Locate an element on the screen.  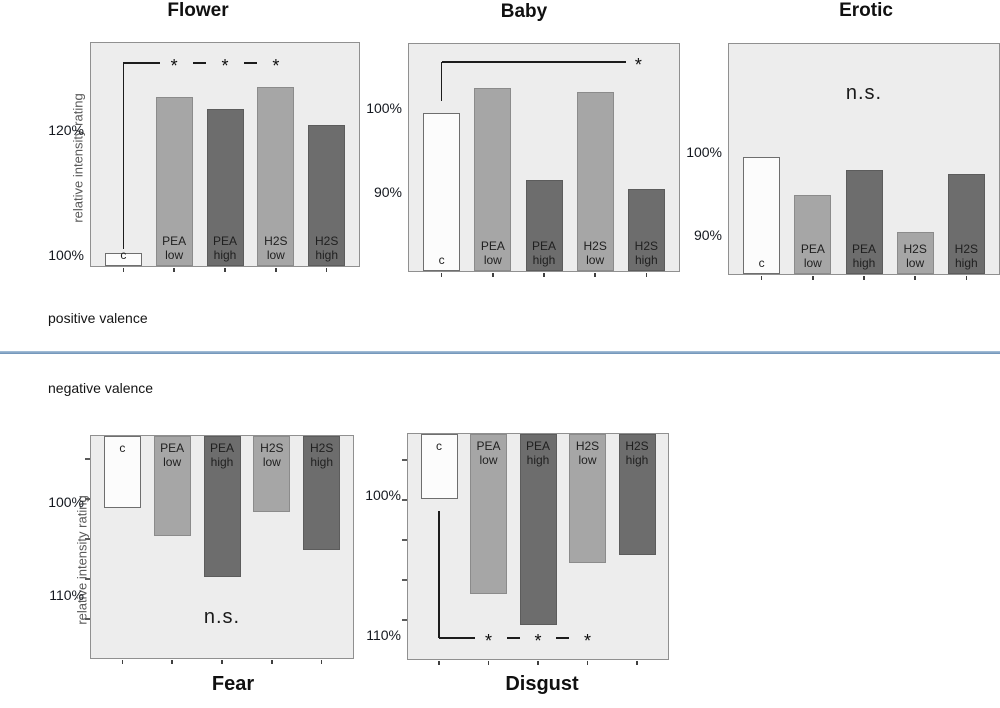
x-axis-tick-baby-h2s-high is located at coordinates (646, 274).